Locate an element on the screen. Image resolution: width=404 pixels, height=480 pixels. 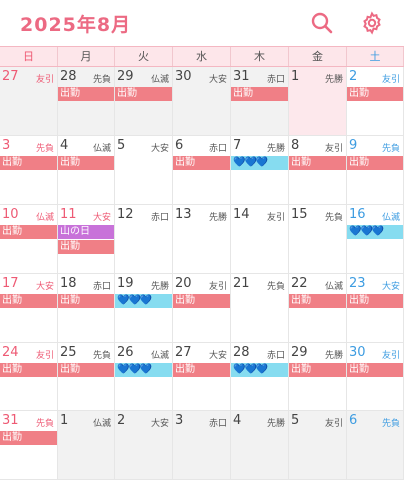
day-cell: 19 先勝 💙💙💙 is located at coordinates (144, 308).